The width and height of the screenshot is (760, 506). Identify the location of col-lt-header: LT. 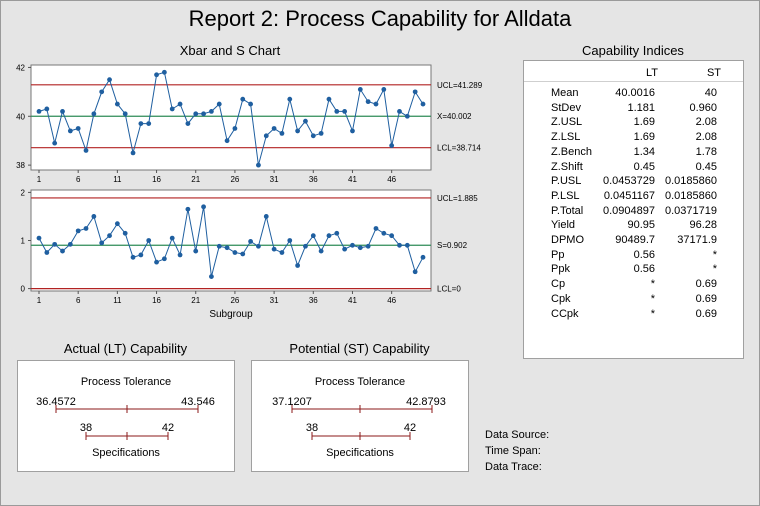
(652, 73).